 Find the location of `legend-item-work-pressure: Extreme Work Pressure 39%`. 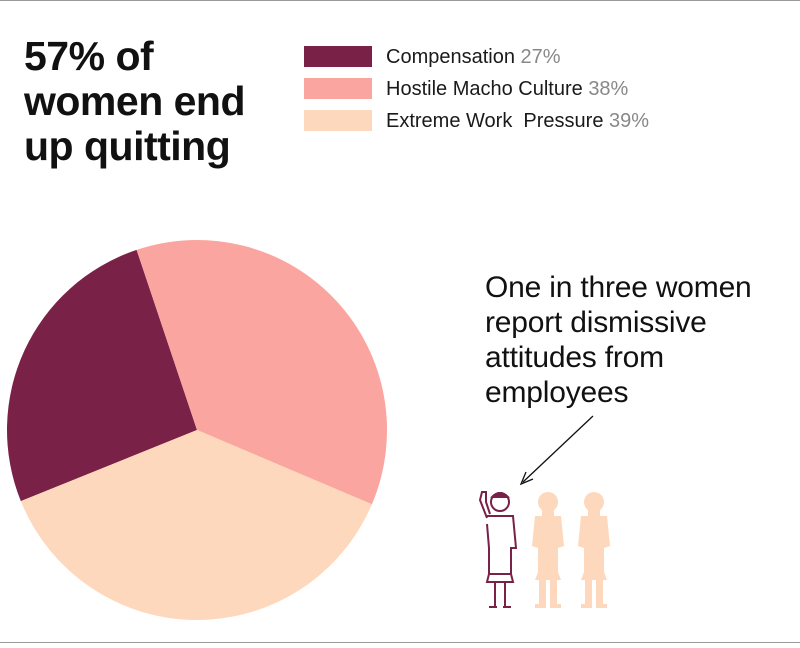

legend-item-work-pressure: Extreme Work Pressure 39% is located at coordinates (539, 124).